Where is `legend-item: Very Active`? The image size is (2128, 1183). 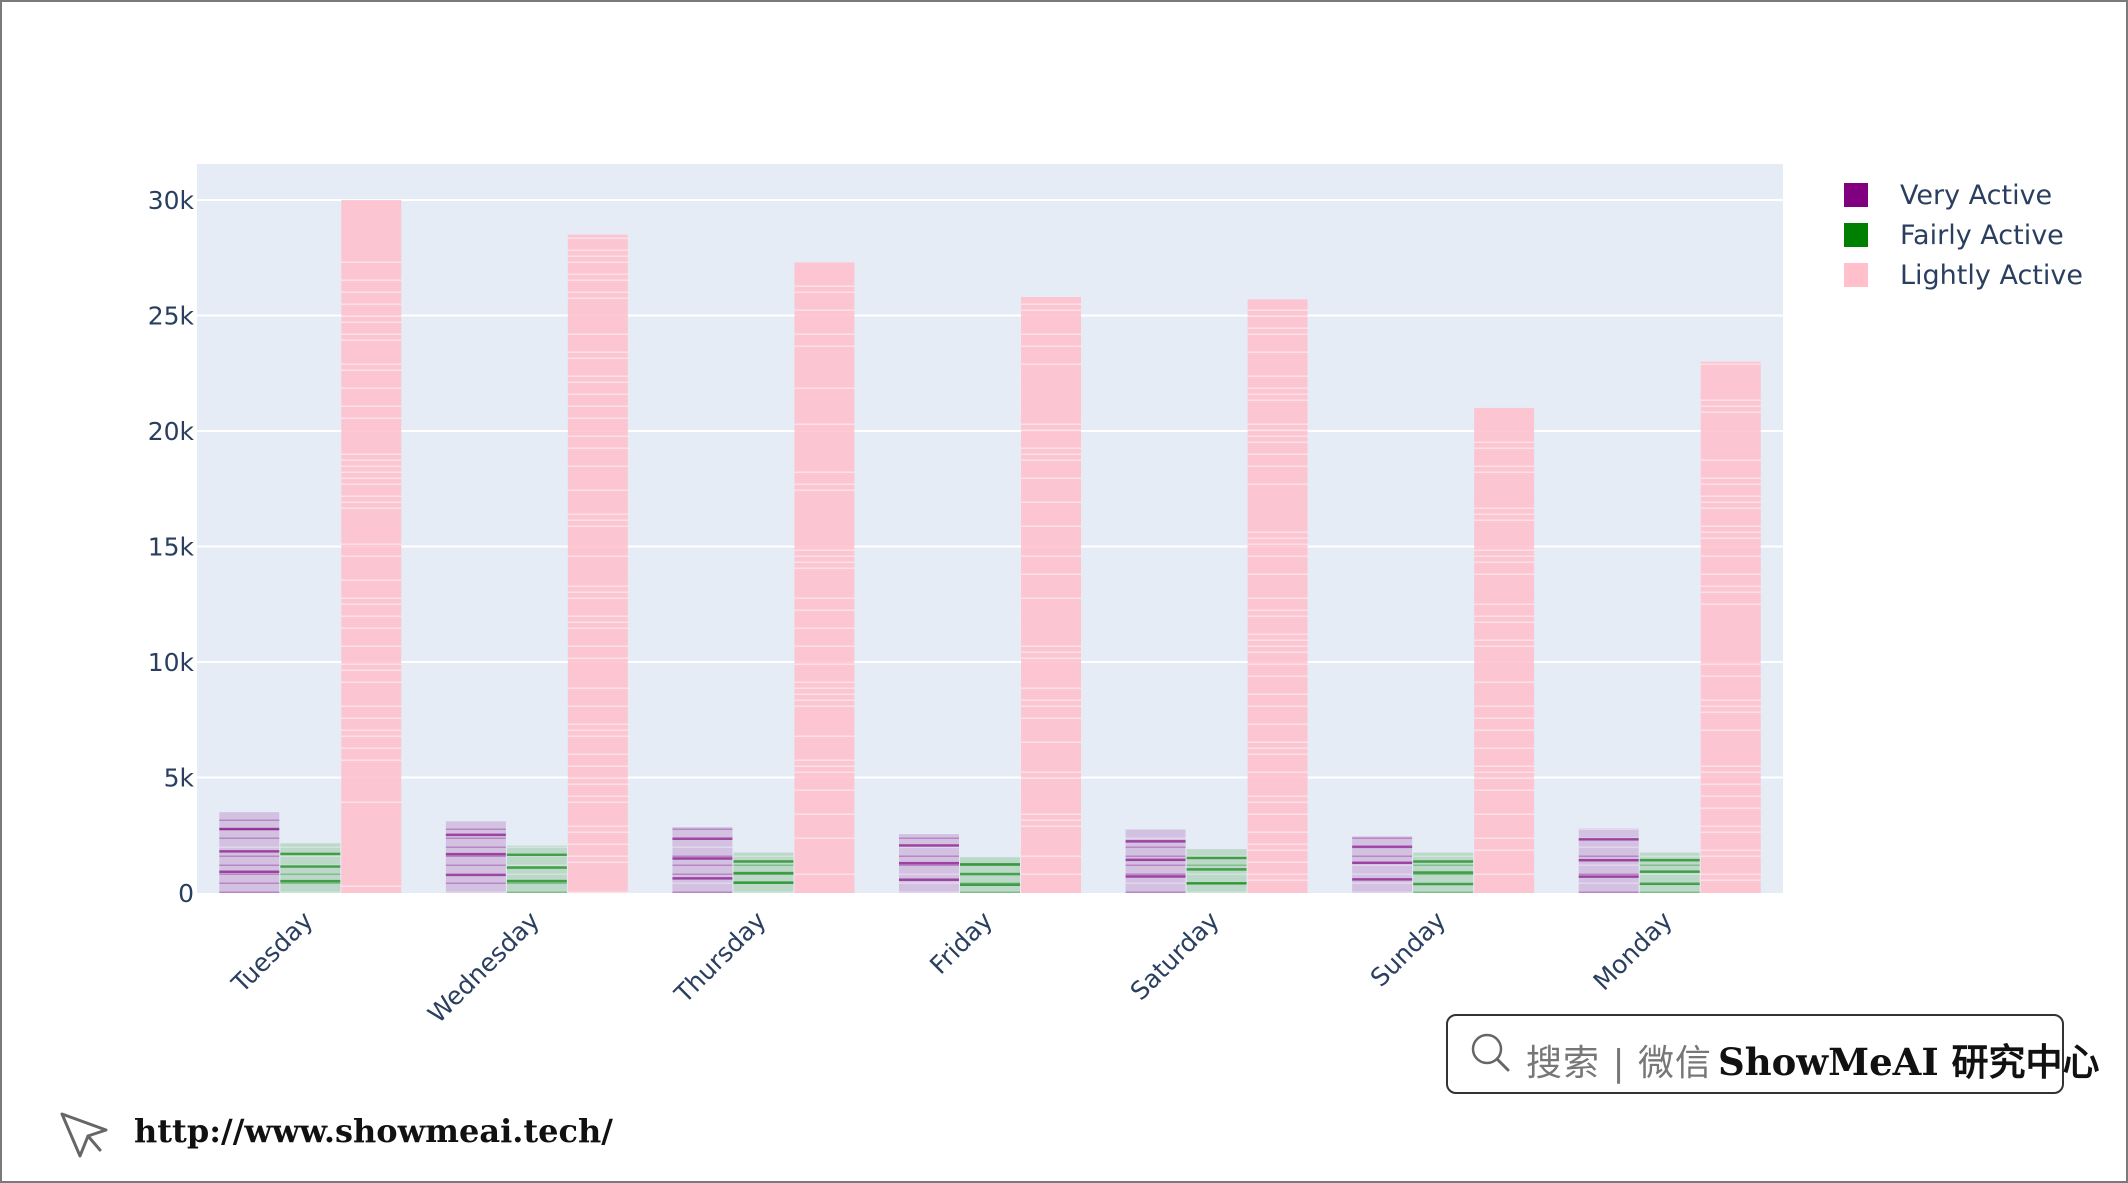
legend-item: Very Active is located at coordinates (1948, 195).